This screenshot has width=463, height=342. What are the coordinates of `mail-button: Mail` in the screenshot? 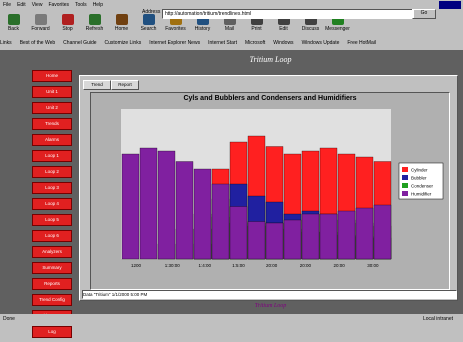 It's located at (229, 23).